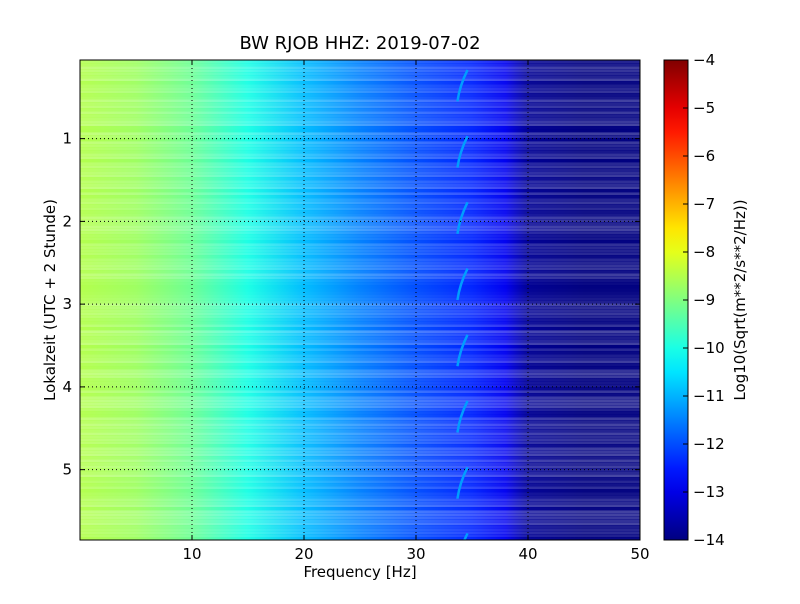 Image resolution: width=800 pixels, height=604 pixels. Describe the element at coordinates (67, 304) in the screenshot. I see `y-tick-label: 3` at that location.